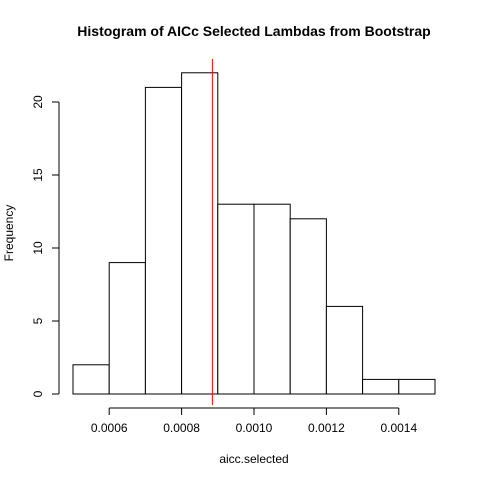  I want to click on y-tick-label: 15, so click(38, 175).